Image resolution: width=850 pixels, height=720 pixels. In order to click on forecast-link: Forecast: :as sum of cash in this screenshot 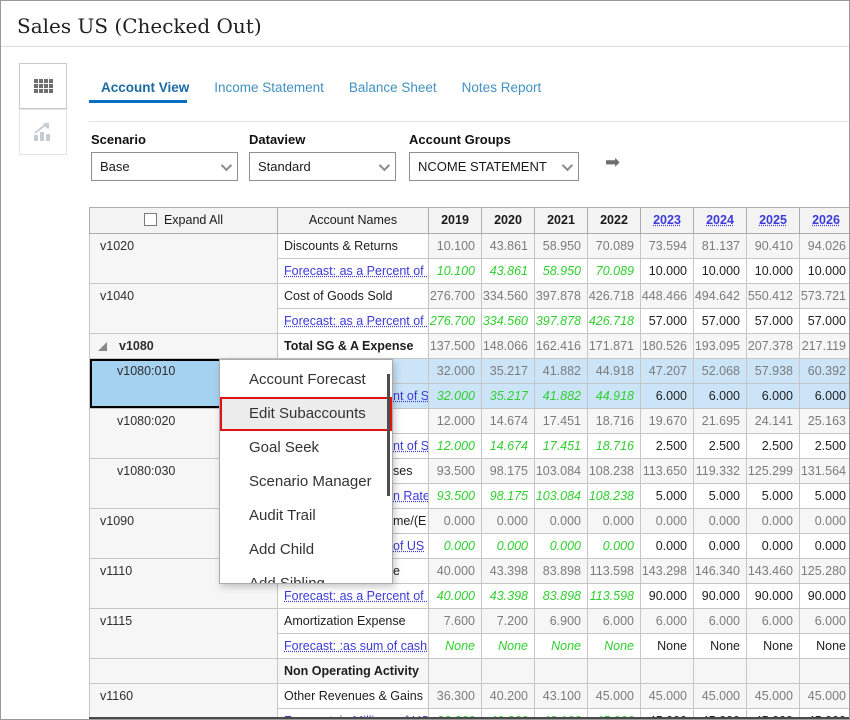, I will do `click(356, 646)`.